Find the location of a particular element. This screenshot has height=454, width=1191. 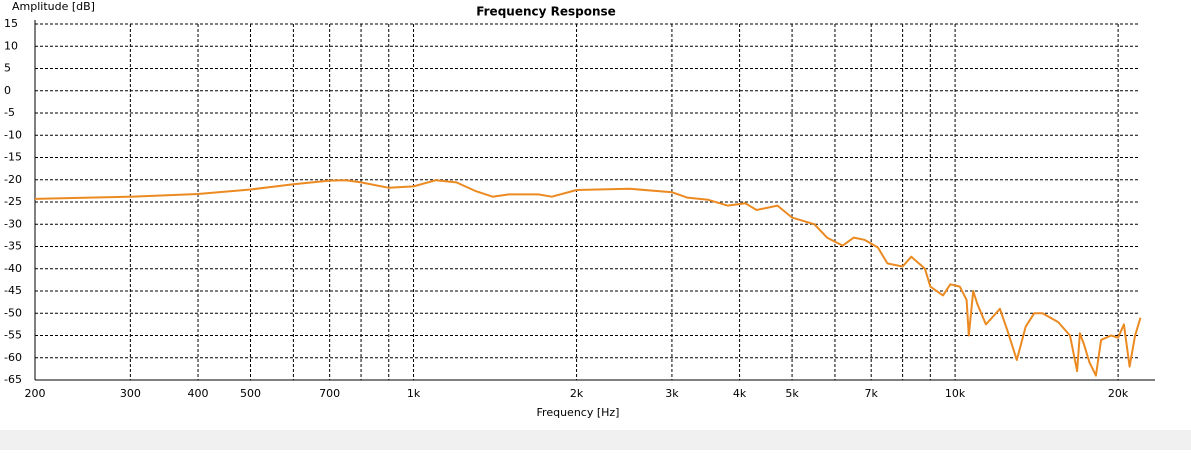

y-tick-label: -35 is located at coordinates (13, 246).